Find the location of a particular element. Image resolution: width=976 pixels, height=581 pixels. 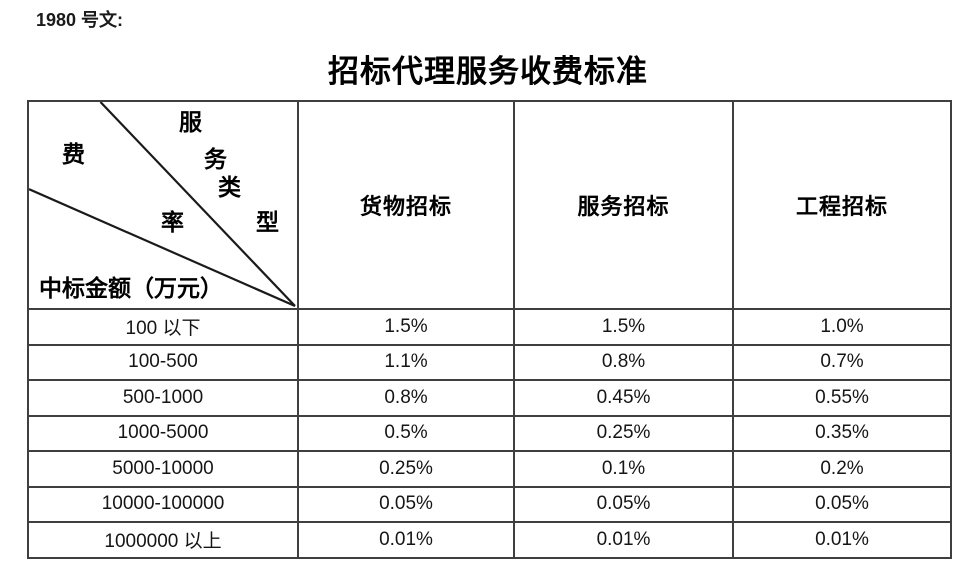

corner-label-rate-char: 费 is located at coordinates (73, 154).